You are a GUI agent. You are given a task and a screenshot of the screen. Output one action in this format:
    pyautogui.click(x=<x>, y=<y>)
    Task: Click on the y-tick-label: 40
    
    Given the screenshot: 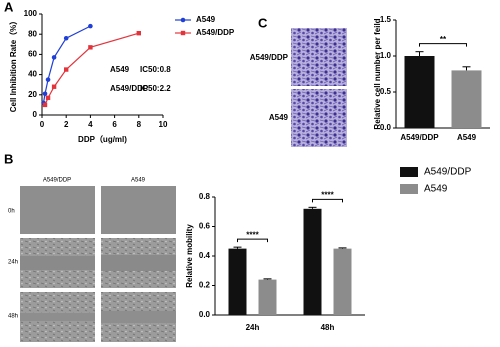 What is the action you would take?
    pyautogui.click(x=32, y=74)
    